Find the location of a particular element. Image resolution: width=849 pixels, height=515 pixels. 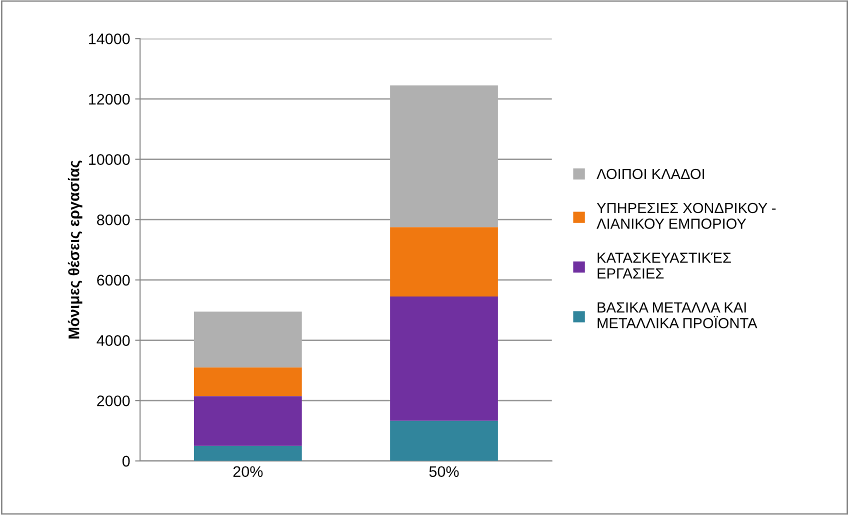

y-tick-label: 14000 is located at coordinates (109, 38).